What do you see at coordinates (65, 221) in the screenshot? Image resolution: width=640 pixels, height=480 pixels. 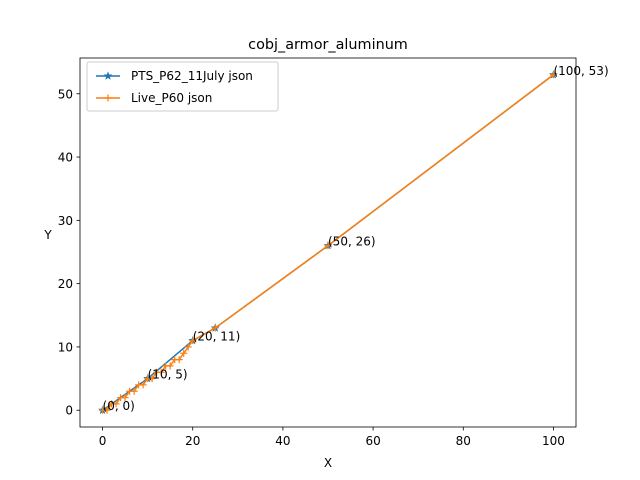 I see `y-tick-label: 30` at bounding box center [65, 221].